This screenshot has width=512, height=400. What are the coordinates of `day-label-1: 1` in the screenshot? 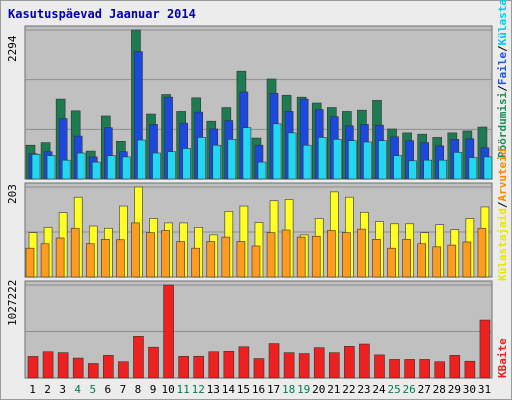 It's located at (32, 389).